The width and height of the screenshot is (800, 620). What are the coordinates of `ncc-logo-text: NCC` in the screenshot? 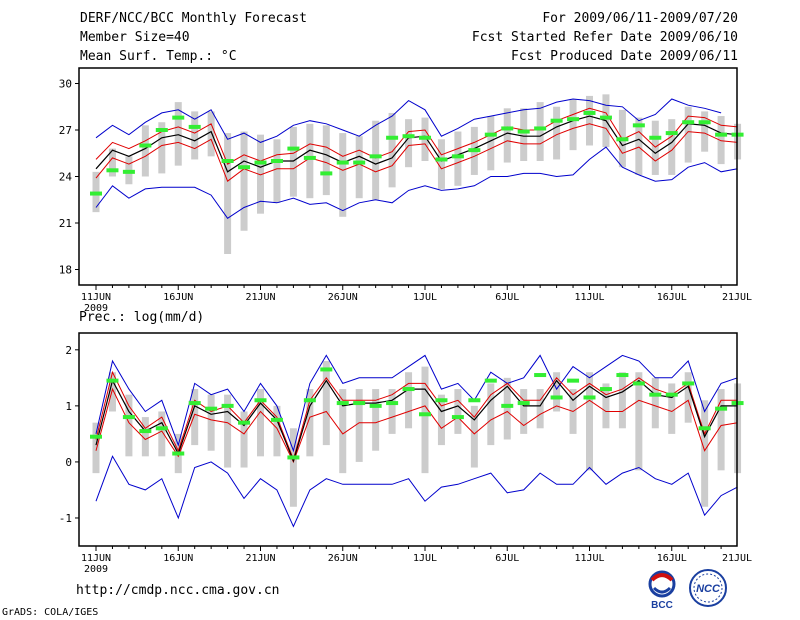 It's located at (708, 589).